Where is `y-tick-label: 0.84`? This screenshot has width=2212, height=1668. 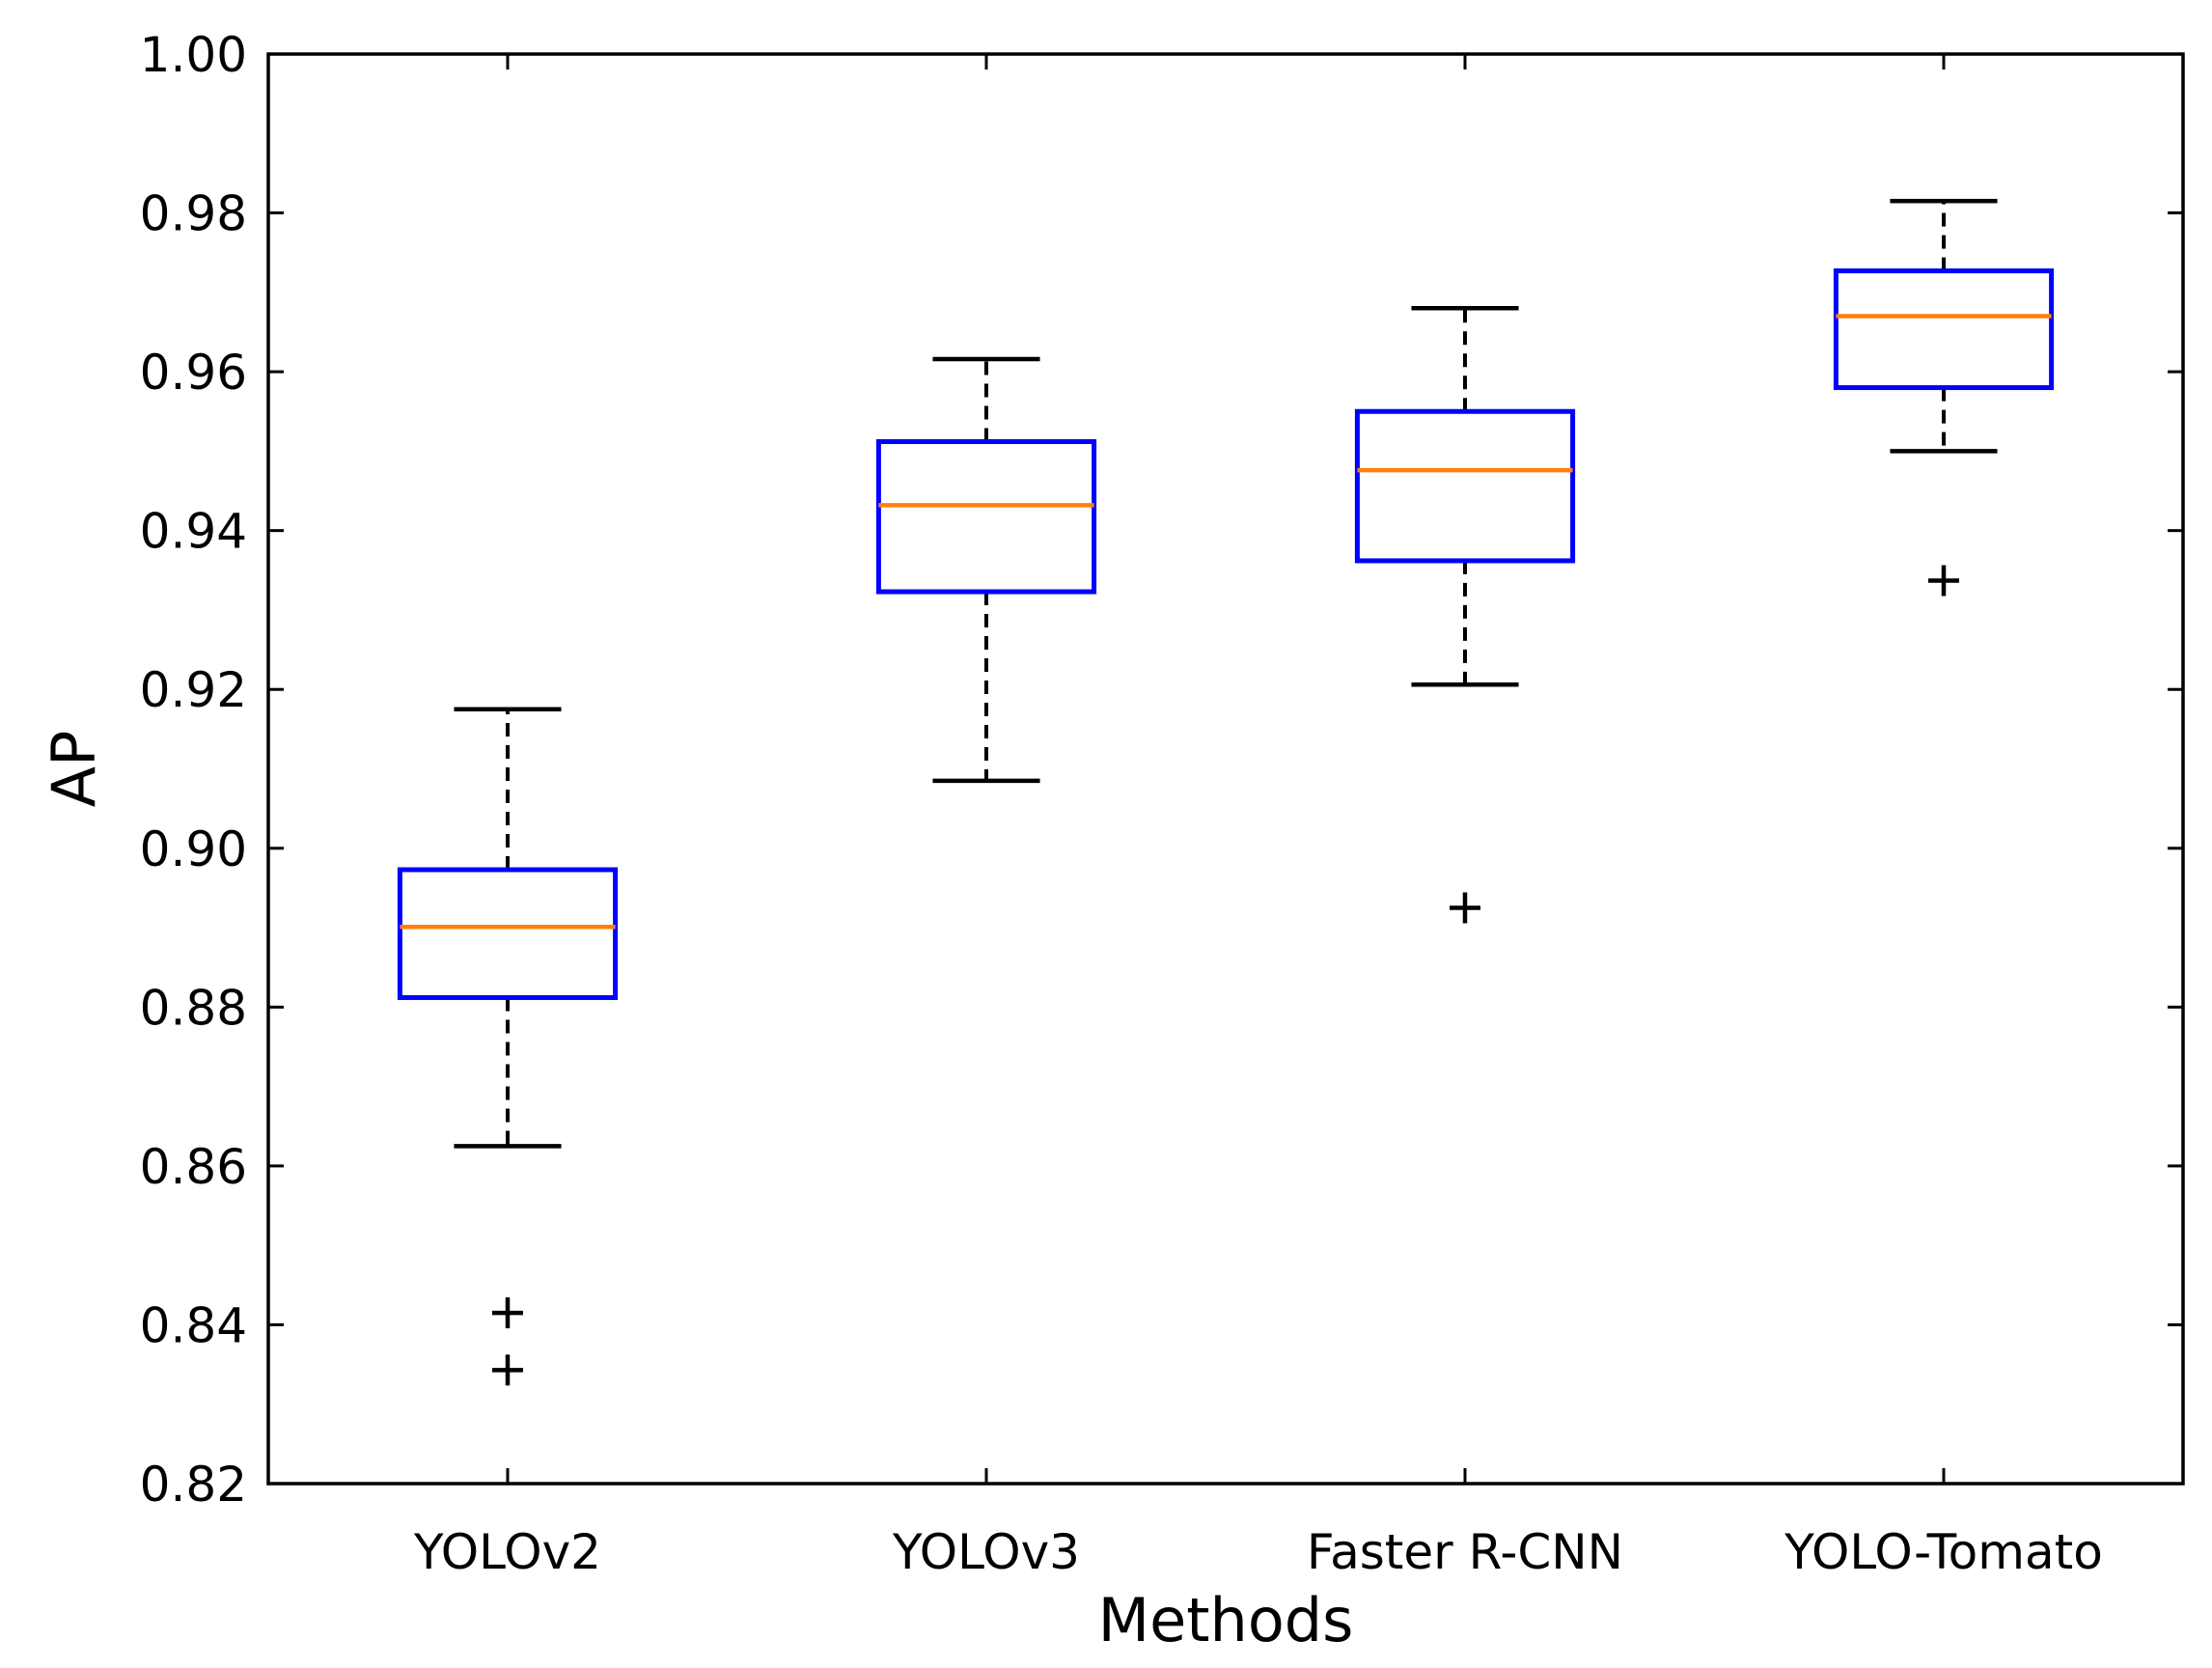 y-tick-label: 0.84 is located at coordinates (193, 1325).